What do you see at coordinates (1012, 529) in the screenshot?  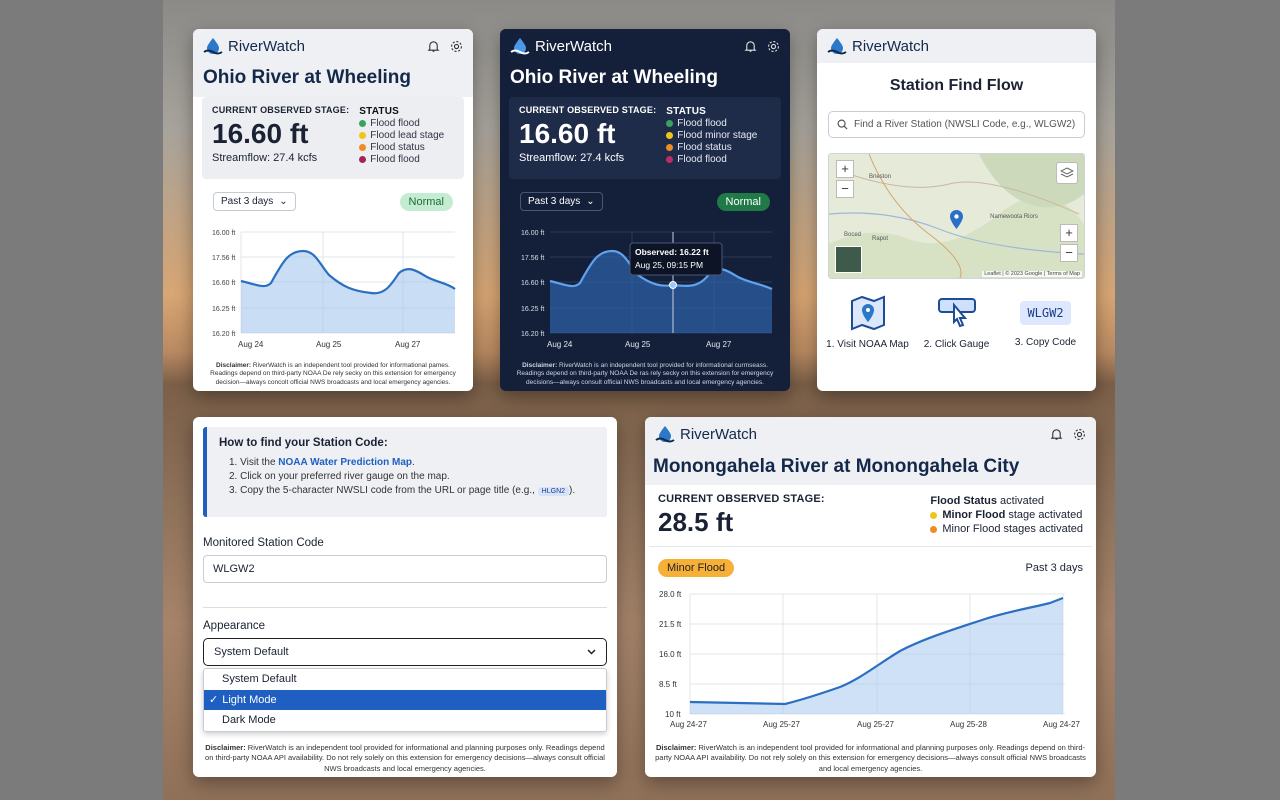 I see `status-text: Minor Flood stages activated` at bounding box center [1012, 529].